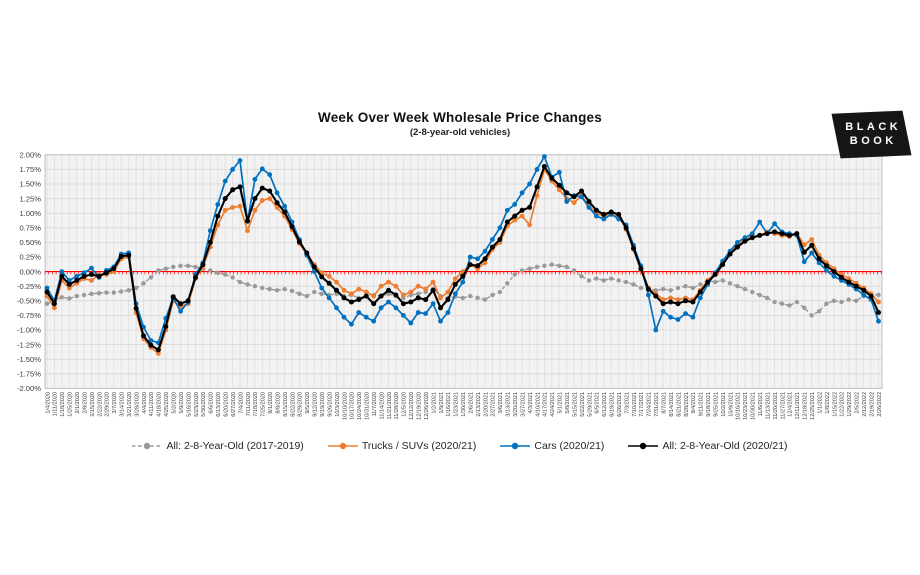  I want to click on y-axis-tick-label: 0.00%, so click(30, 271).